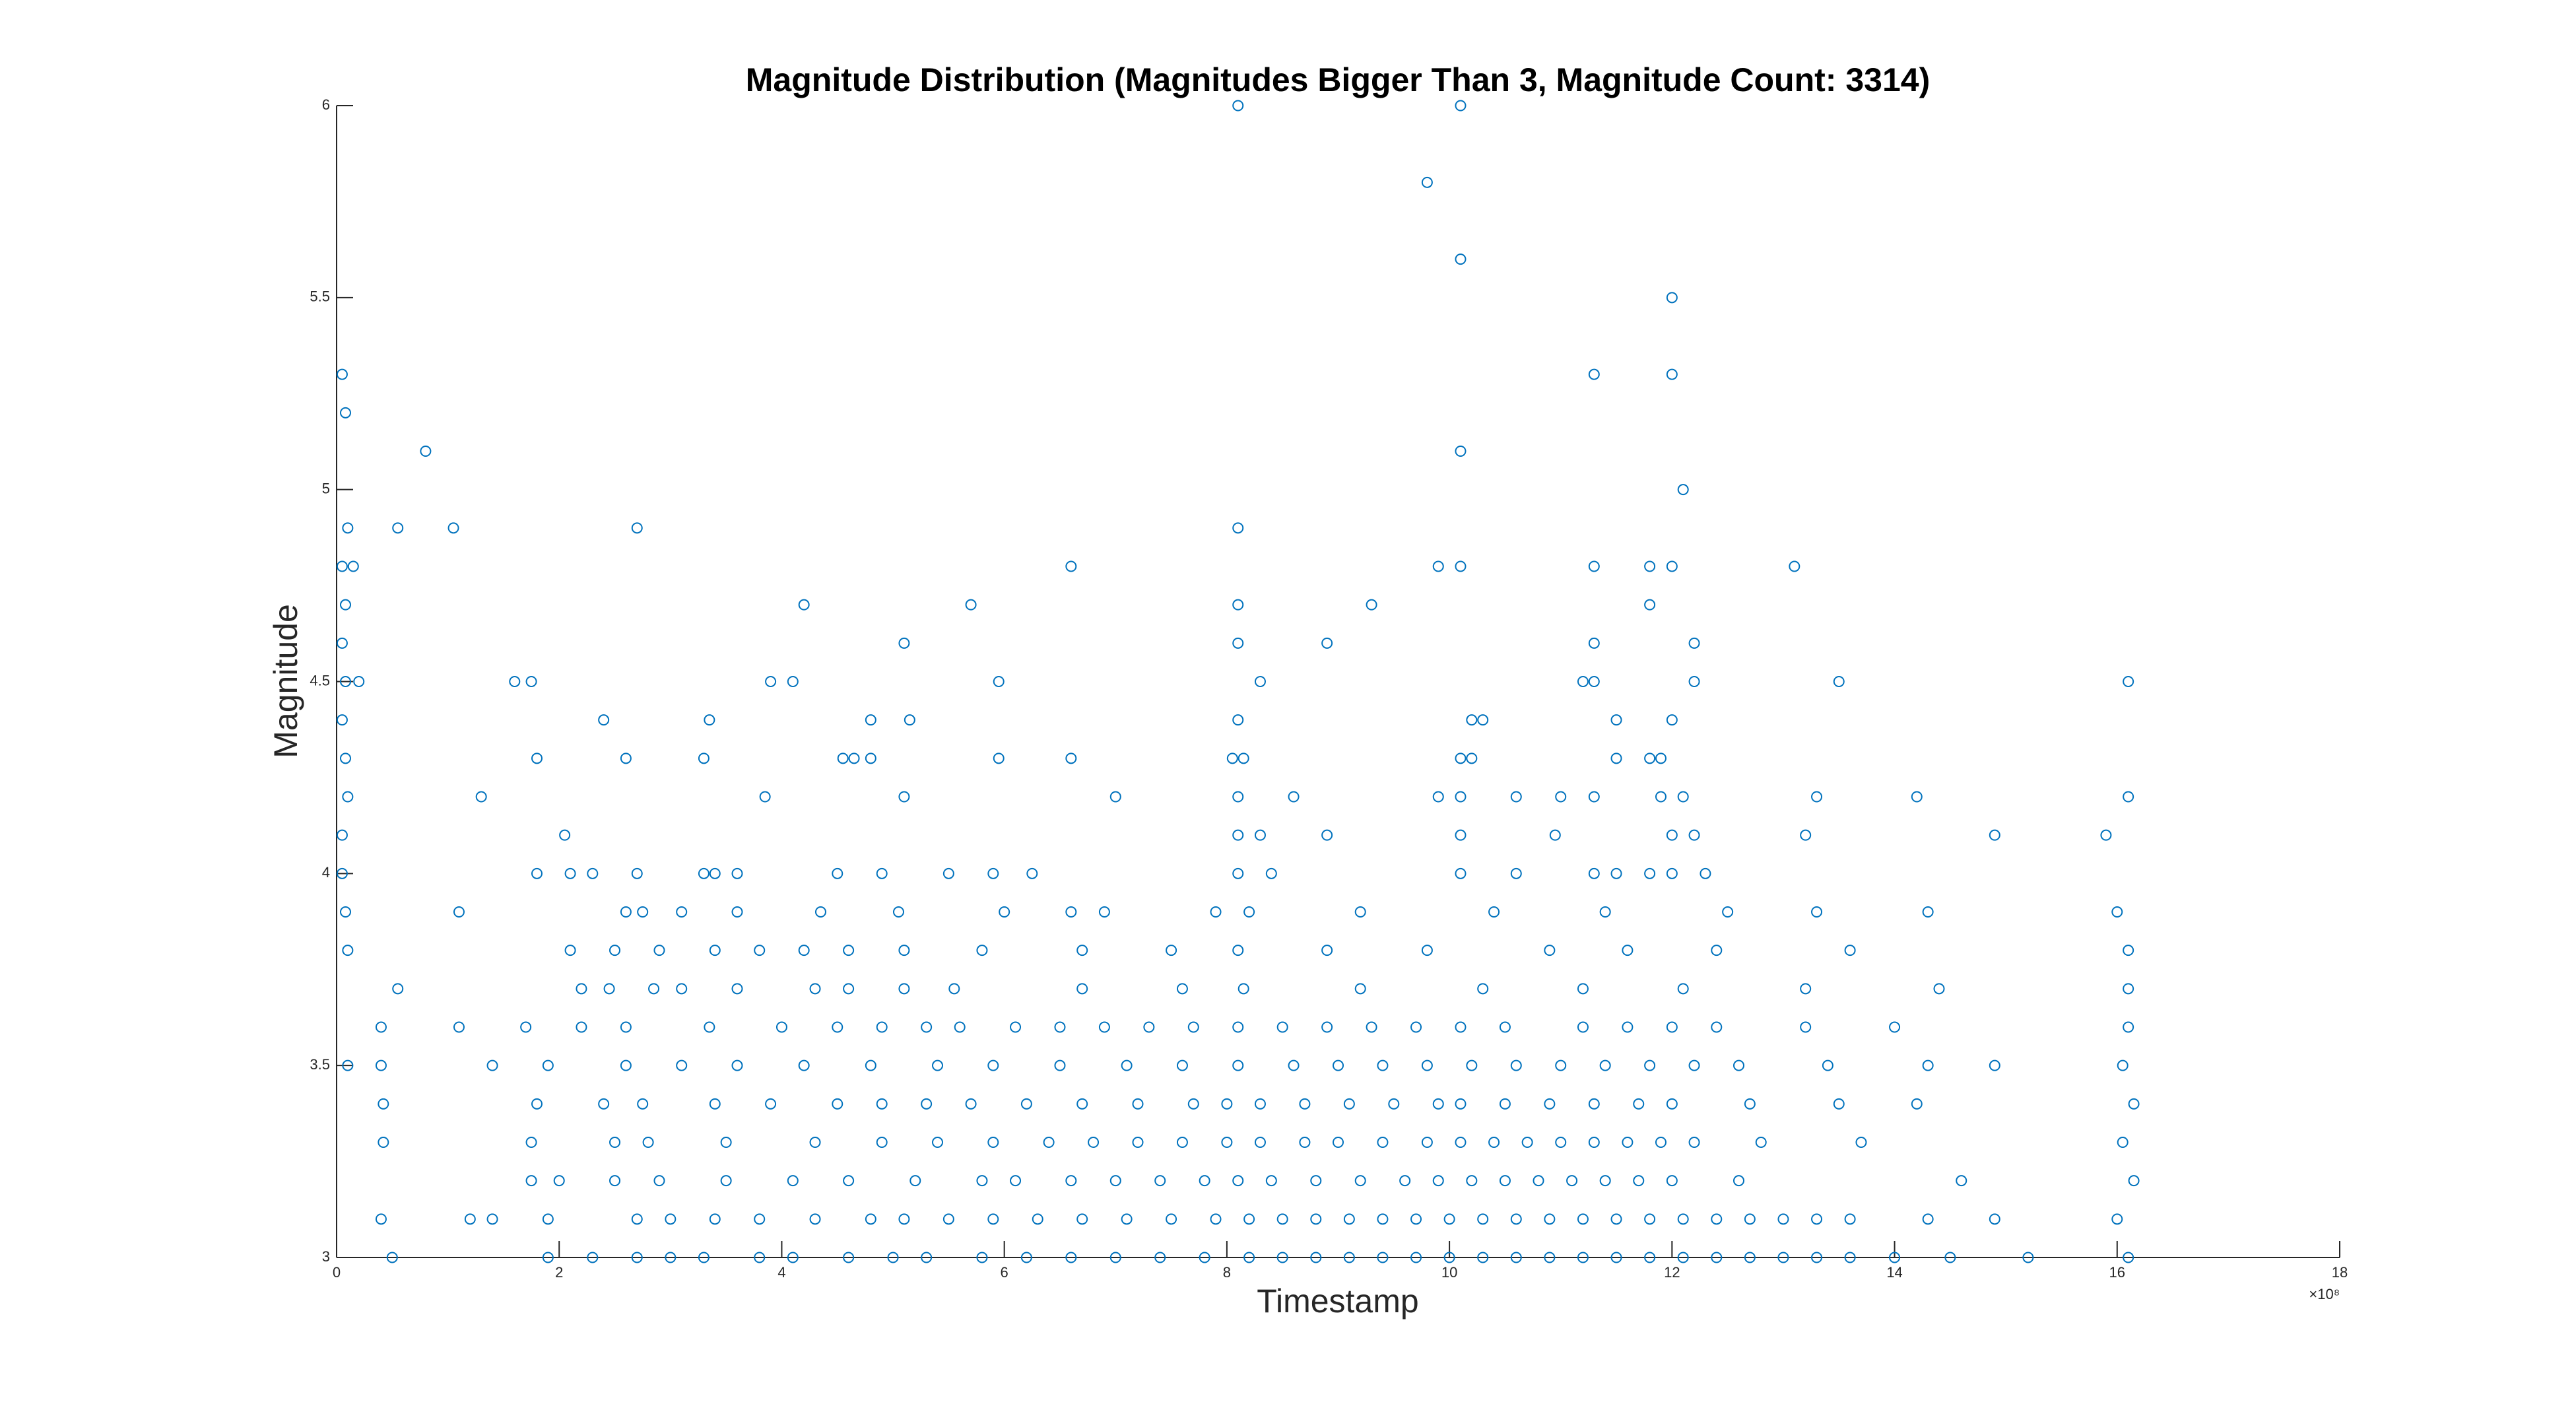 This screenshot has height=1406, width=2576. I want to click on x-tick-label: 4, so click(781, 1273).